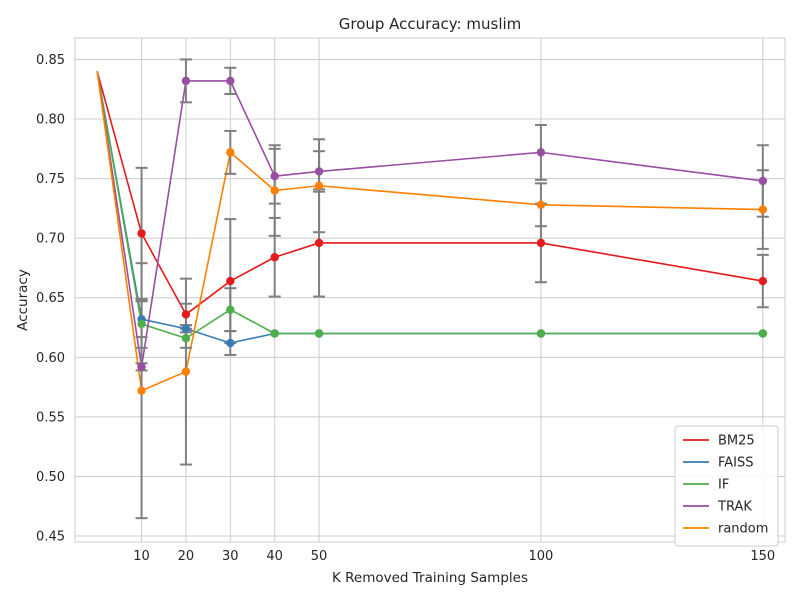 The height and width of the screenshot is (600, 800). What do you see at coordinates (762, 556) in the screenshot?
I see `x-tick-label: 150` at bounding box center [762, 556].